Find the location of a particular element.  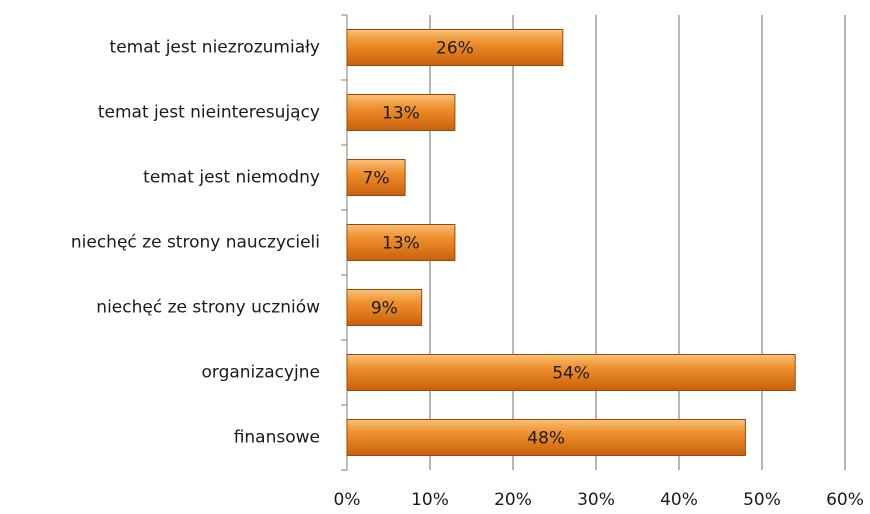

data-label: 26% is located at coordinates (455, 49).